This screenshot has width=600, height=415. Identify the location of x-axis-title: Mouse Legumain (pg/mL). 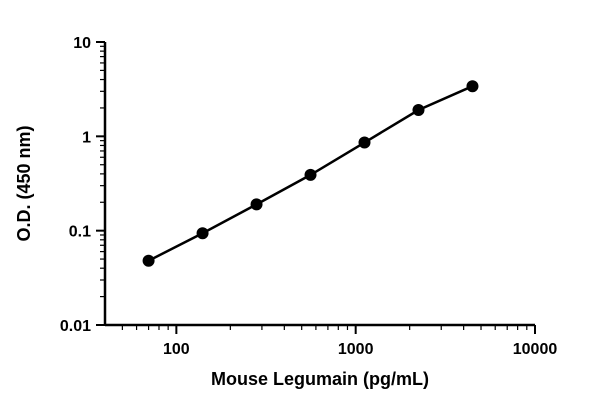
(320, 379).